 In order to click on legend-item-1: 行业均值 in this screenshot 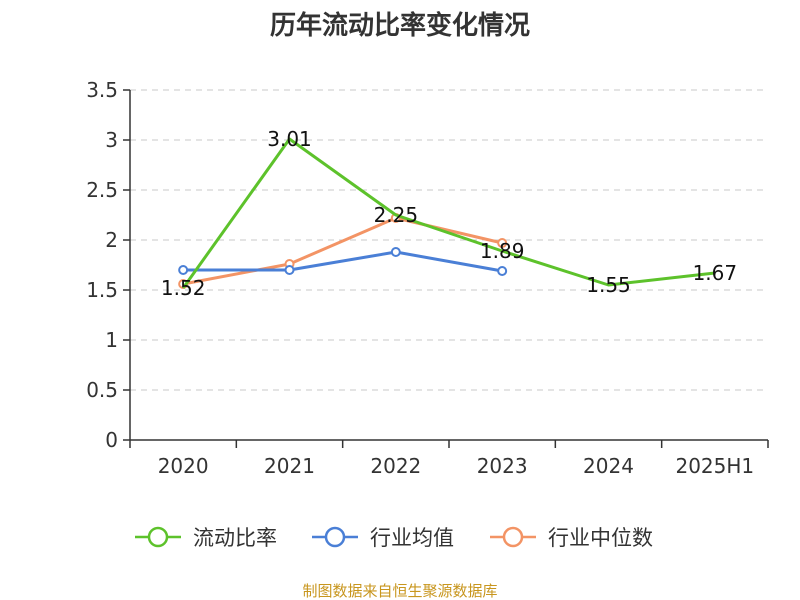, I will do `click(383, 538)`.